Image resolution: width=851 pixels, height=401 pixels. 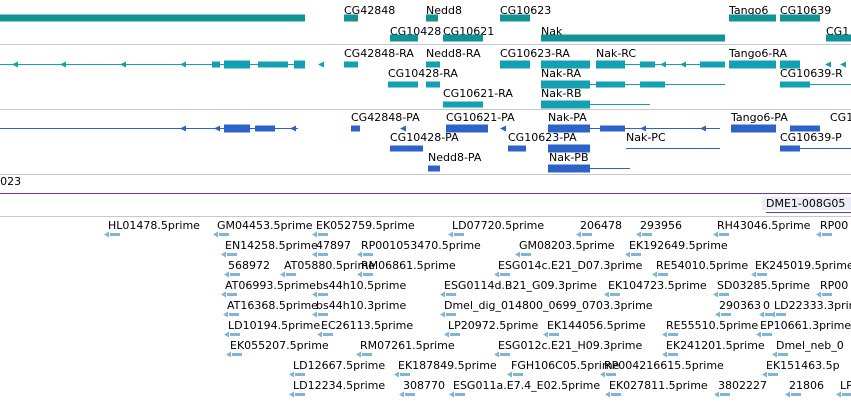 I want to click on protein-label: CG10639-P, so click(x=811, y=137).